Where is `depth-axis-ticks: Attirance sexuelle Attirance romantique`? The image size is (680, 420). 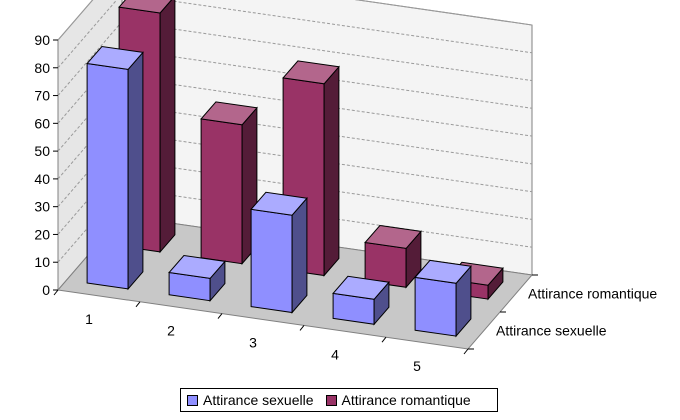 depth-axis-ticks: Attirance sexuelle Attirance romantique is located at coordinates (562, 312).